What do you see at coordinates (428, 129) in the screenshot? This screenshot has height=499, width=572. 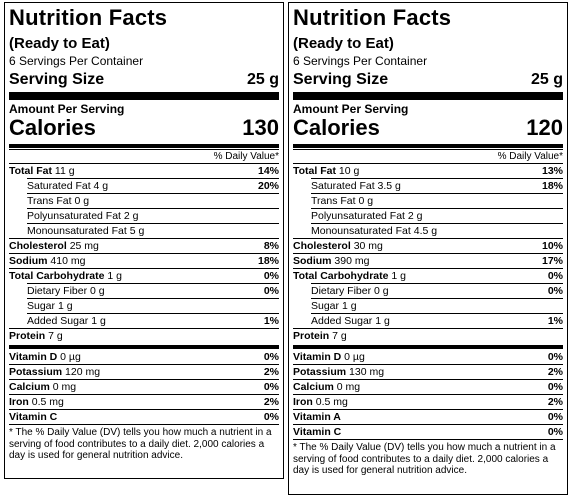 I see `calories-row: Calories 120` at bounding box center [428, 129].